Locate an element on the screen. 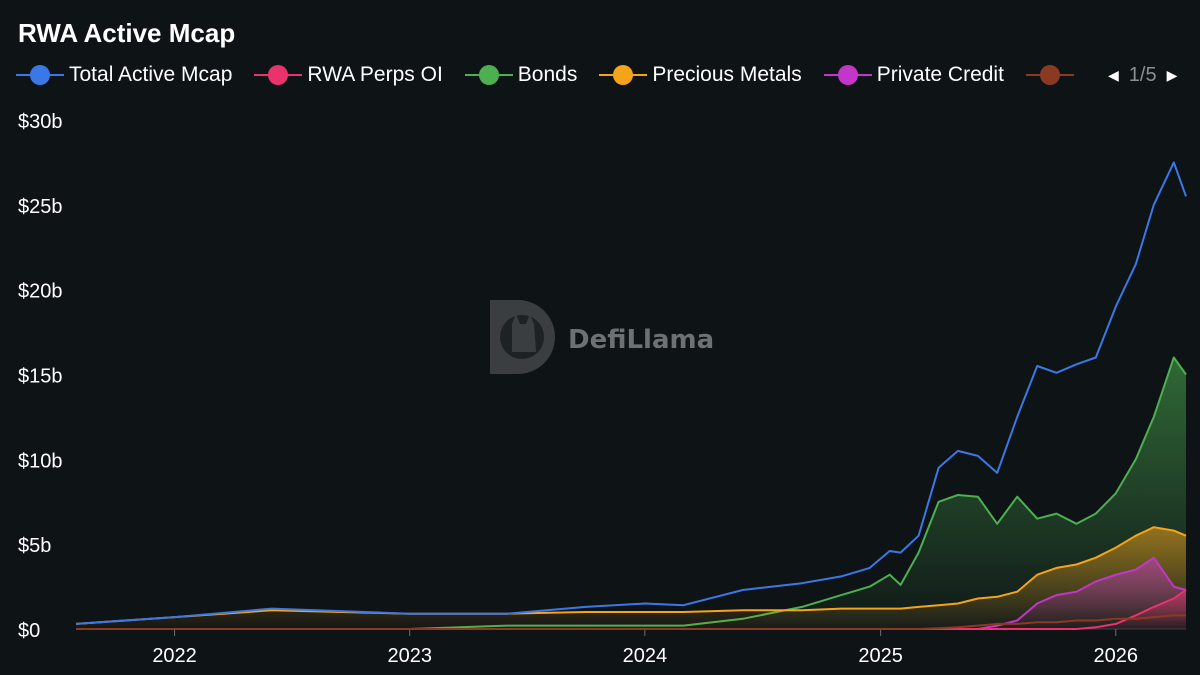  series-line-precious-metals is located at coordinates (631, 575).